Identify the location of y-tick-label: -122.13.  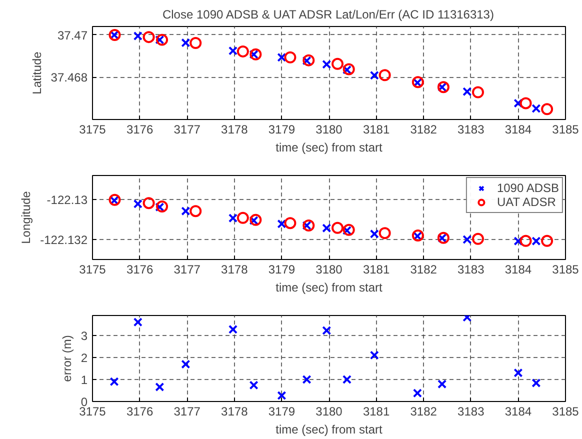
(67, 200).